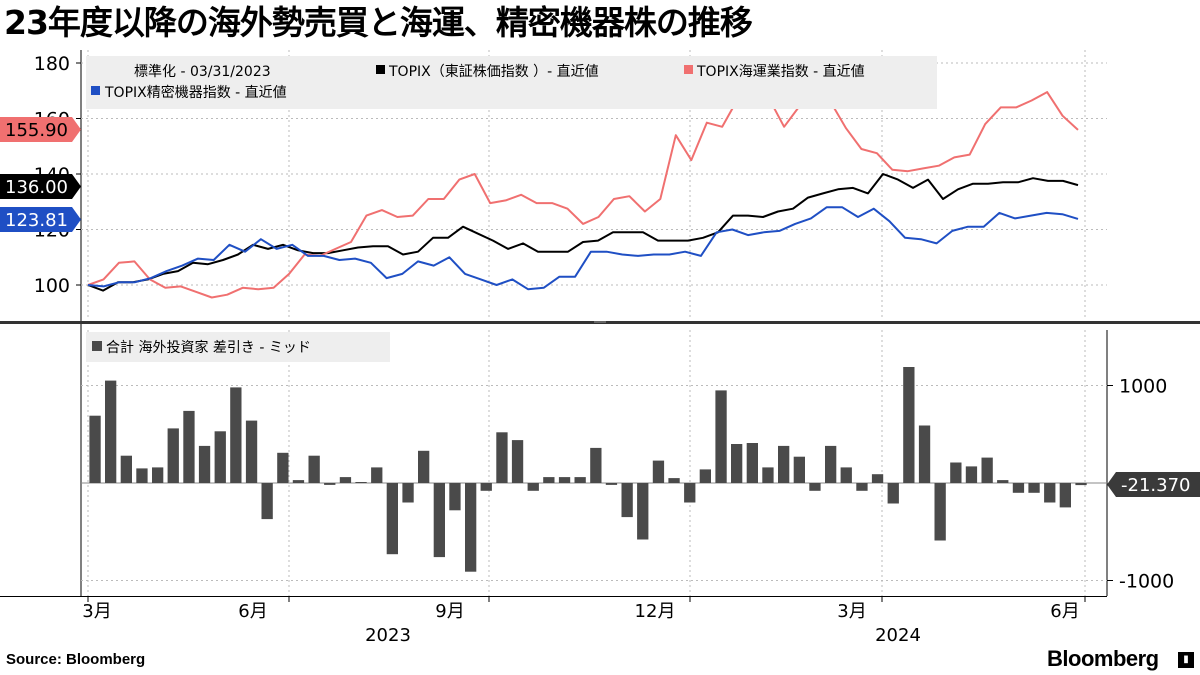 This screenshot has height=675, width=1200. What do you see at coordinates (1143, 387) in the screenshot?
I see `y-tick-label: 1000` at bounding box center [1143, 387].